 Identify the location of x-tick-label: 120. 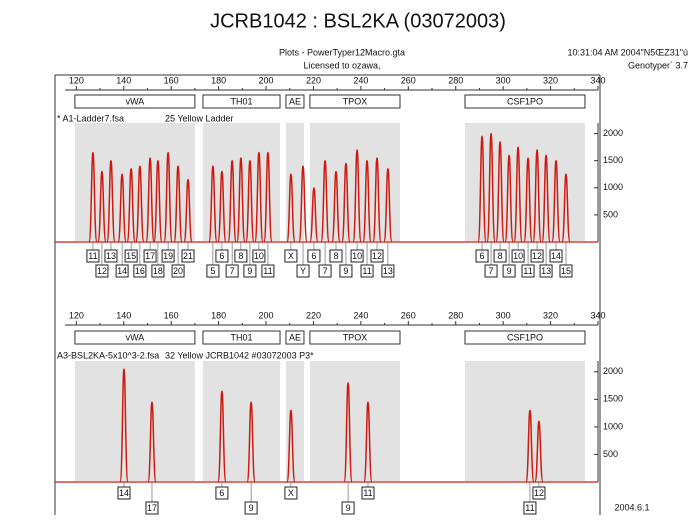
(76, 80).